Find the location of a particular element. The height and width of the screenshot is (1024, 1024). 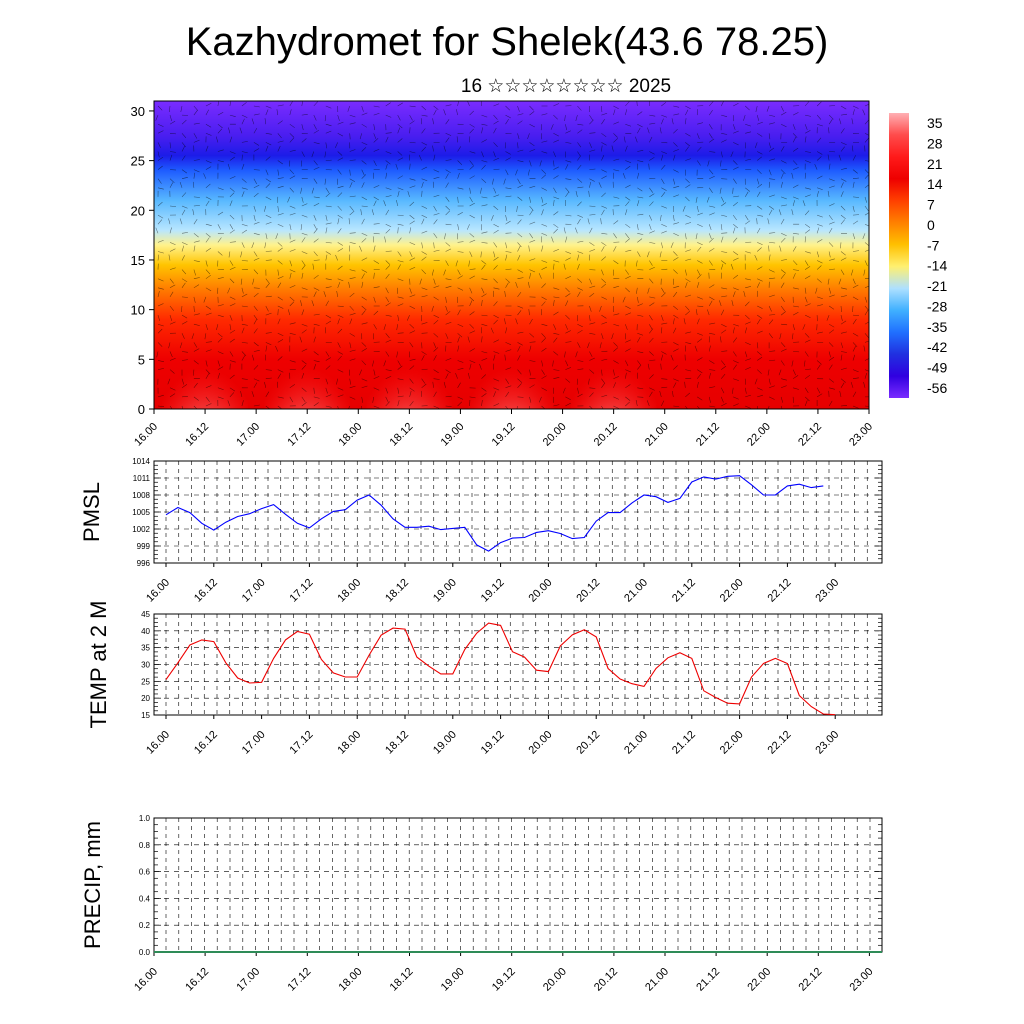

ytick-label: 0.0 is located at coordinates (145, 952).